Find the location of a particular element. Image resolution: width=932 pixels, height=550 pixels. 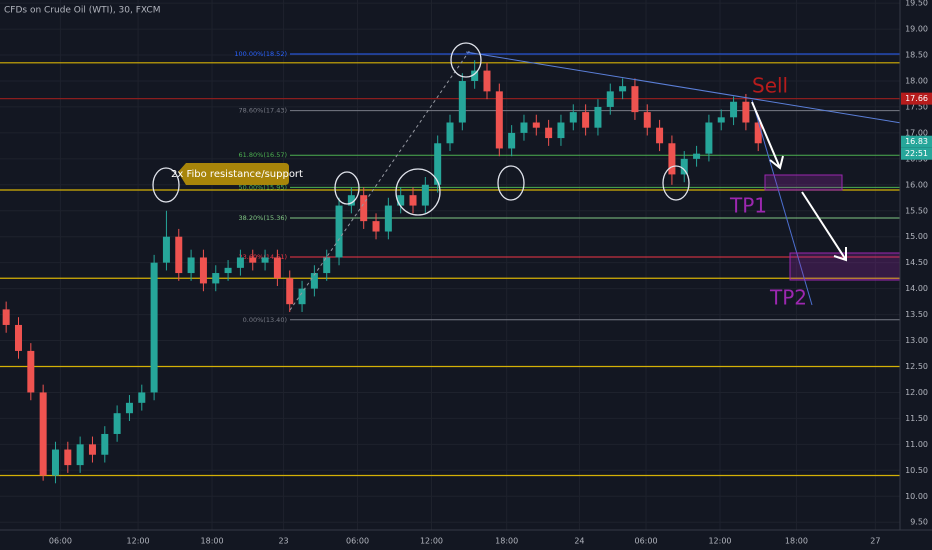

y-tick-label: 15.00 is located at coordinates (916, 236).